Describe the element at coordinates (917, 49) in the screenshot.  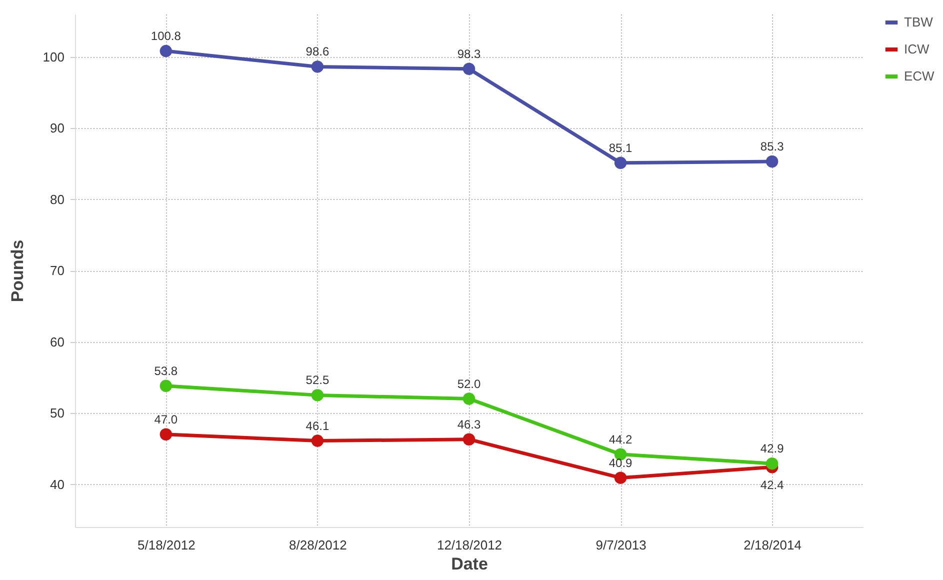
I see `legend-label: ICW` at that location.